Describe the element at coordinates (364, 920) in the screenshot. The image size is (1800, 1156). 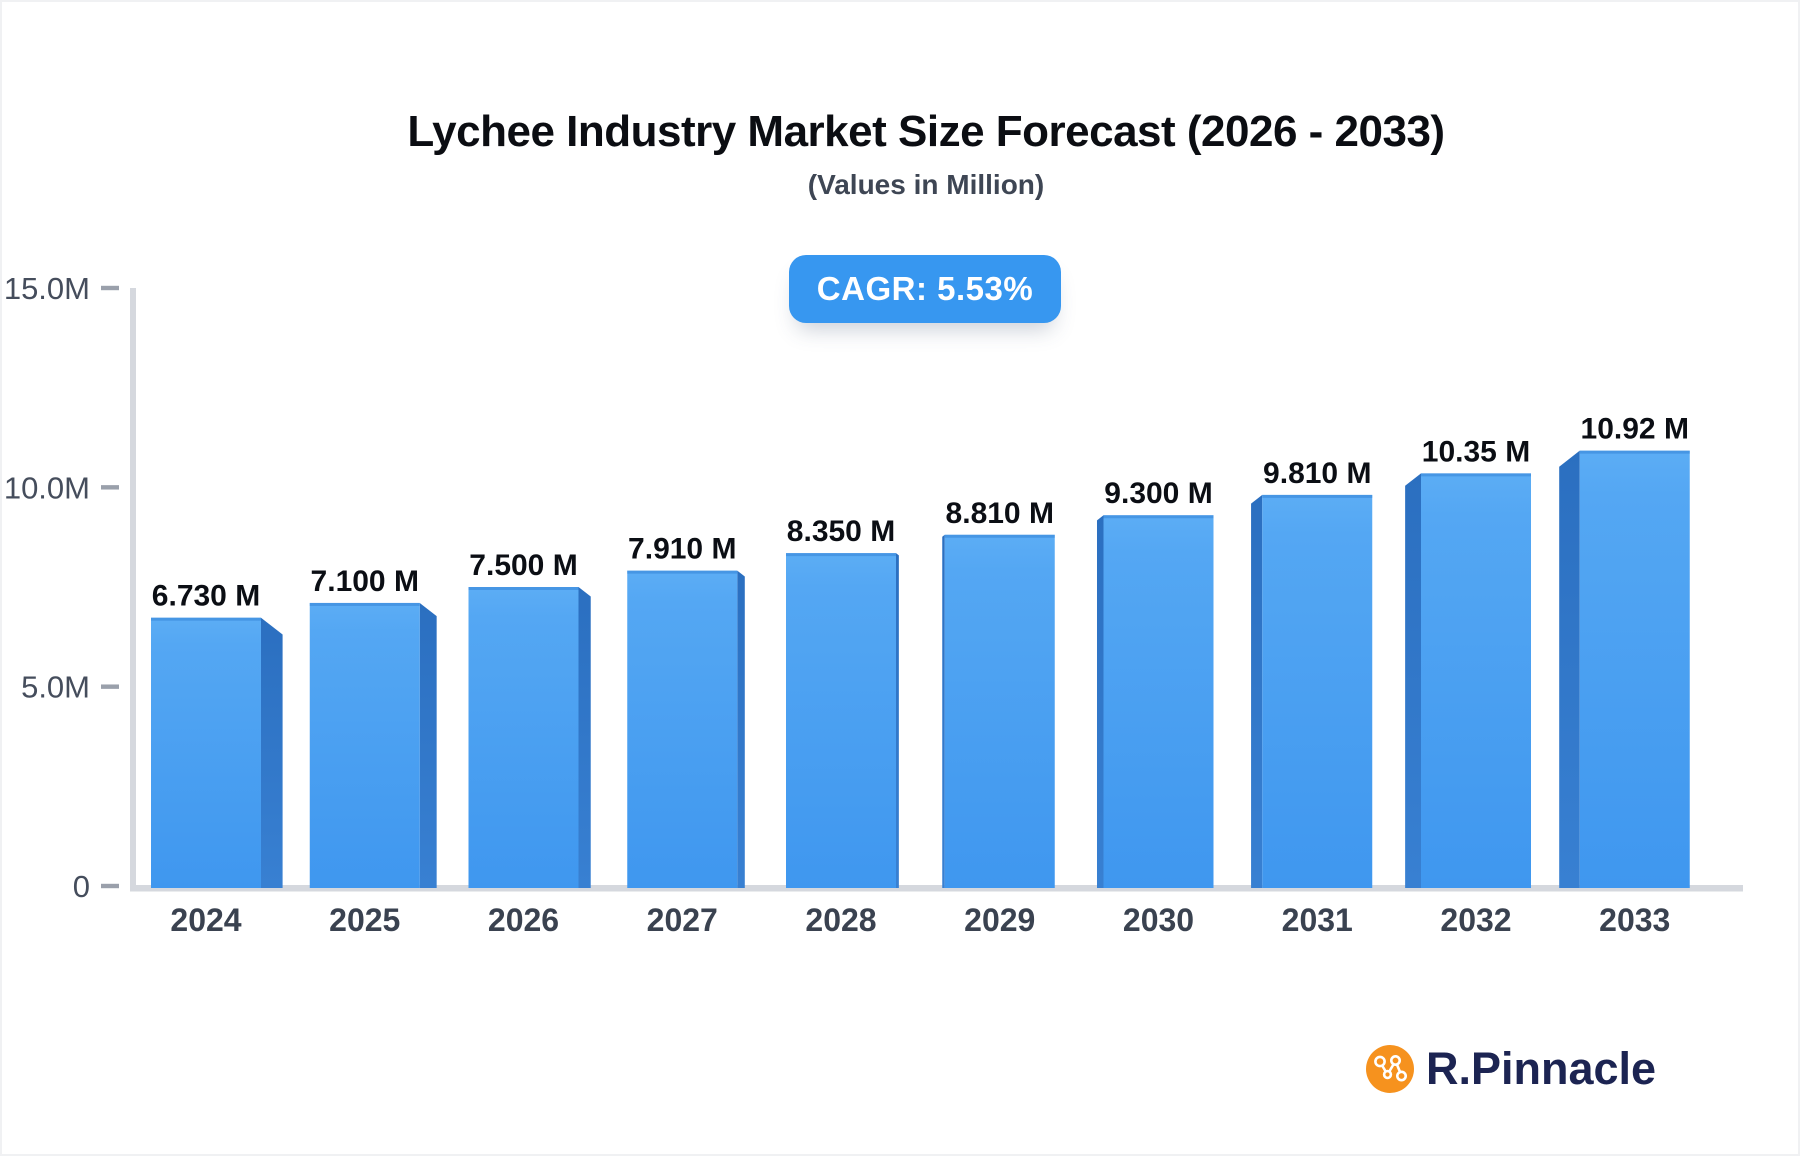
I see `x-axis-label: 2025` at that location.